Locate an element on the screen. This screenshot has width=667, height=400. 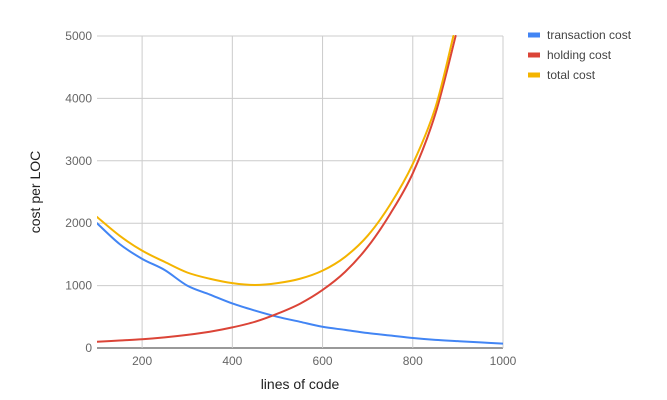
y-tick-label: 1000 is located at coordinates (78, 286).